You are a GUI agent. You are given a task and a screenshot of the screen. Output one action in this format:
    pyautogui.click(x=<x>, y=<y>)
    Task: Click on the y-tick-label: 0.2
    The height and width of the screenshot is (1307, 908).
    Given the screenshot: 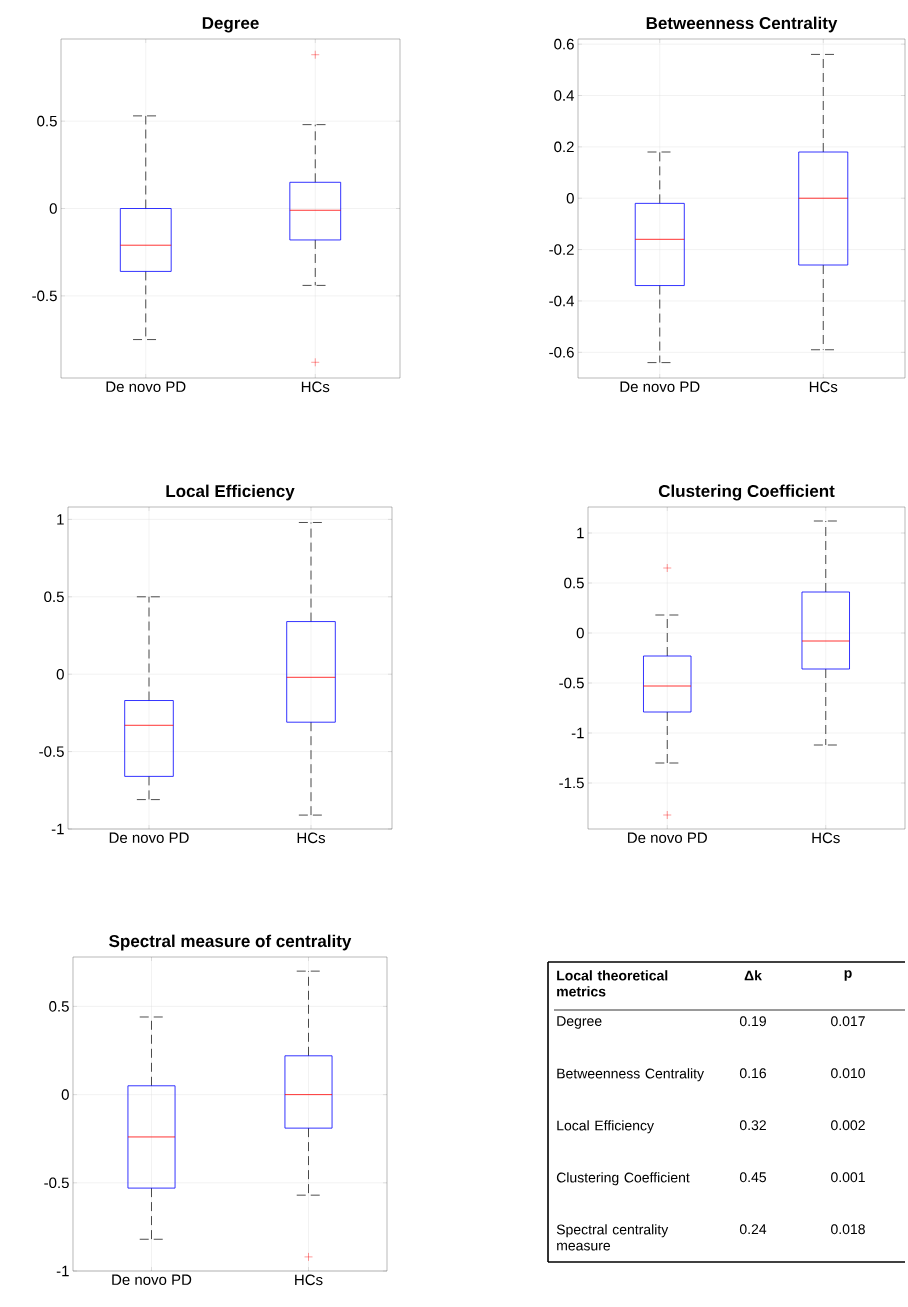 What is the action you would take?
    pyautogui.click(x=564, y=147)
    